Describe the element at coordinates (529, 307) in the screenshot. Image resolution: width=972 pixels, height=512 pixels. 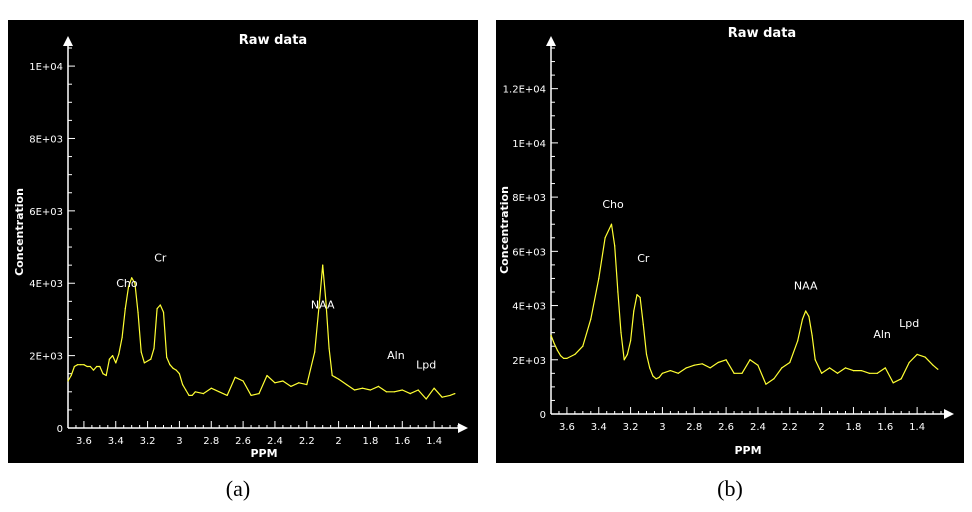
I see `y-tick-label: 4E+03` at that location.